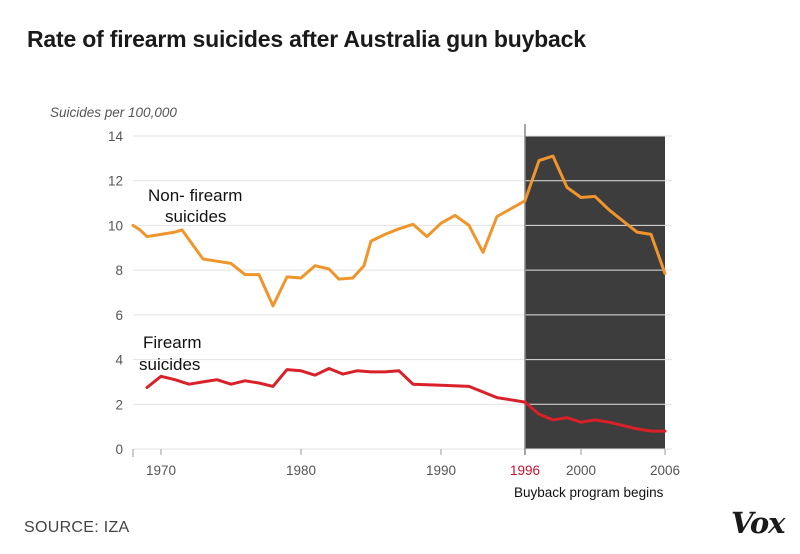  Describe the element at coordinates (581, 470) in the screenshot. I see `x-tick-label: 2000` at that location.